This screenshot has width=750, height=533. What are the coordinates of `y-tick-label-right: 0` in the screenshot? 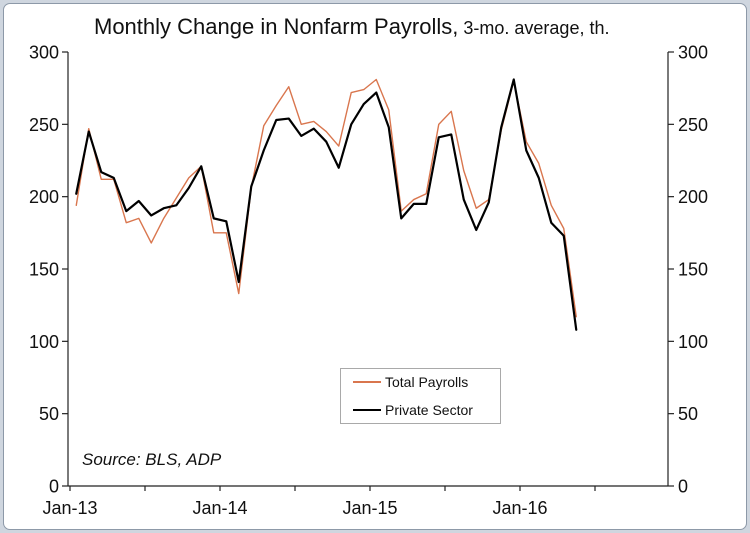 It's located at (683, 487).